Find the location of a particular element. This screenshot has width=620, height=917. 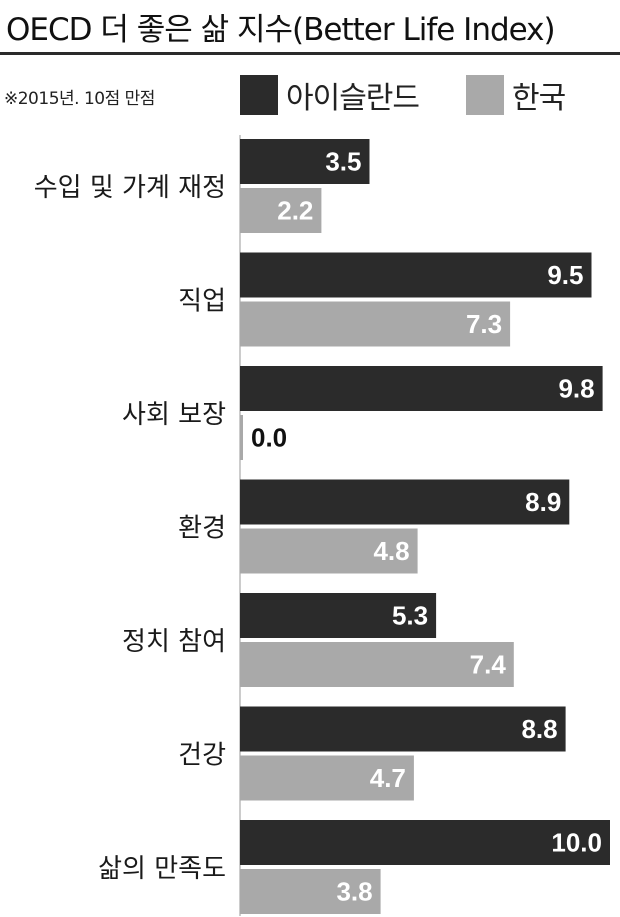

value-label: 0.0 is located at coordinates (269, 438).